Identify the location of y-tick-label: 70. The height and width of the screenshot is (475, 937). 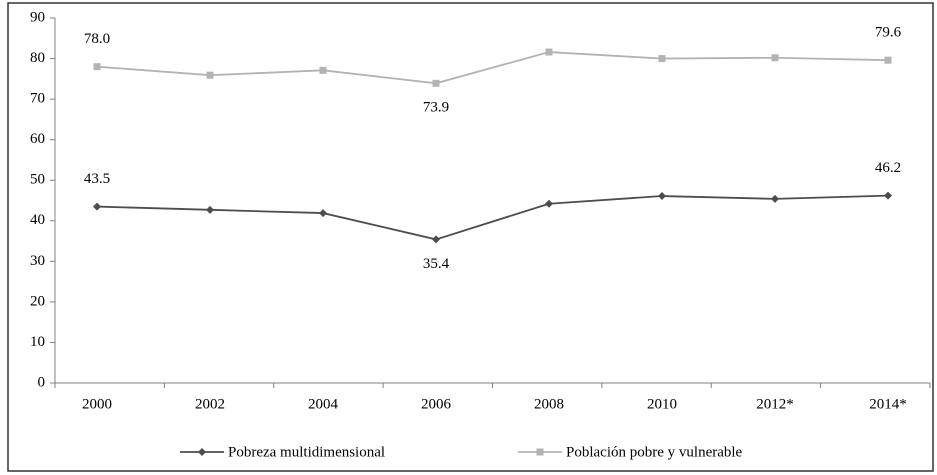
(37, 99).